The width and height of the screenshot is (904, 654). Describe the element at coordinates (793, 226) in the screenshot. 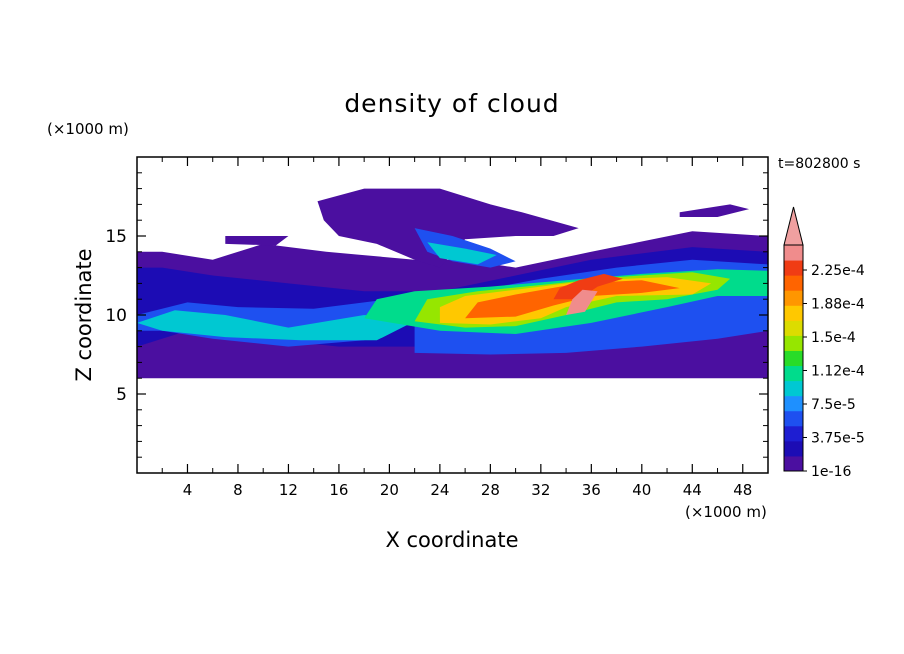

I see `colorbar-extend-triangle` at that location.